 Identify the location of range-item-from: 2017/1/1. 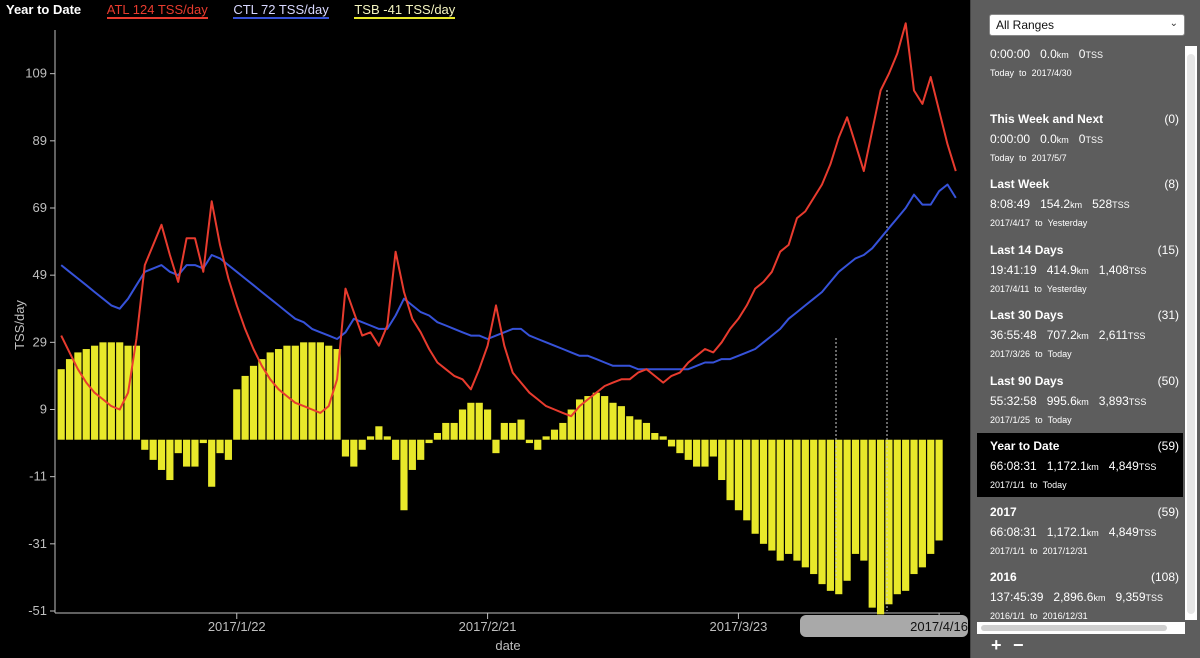
(1008, 550).